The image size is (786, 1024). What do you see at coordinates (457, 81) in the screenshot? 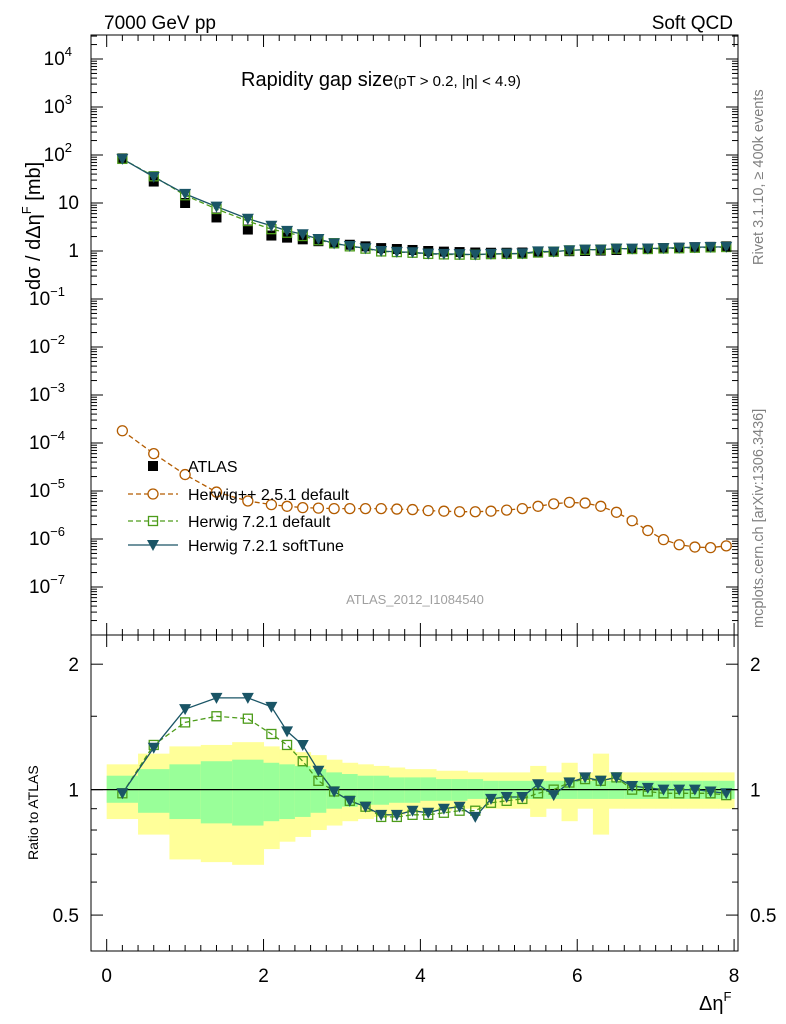
I see `plot-title-suffix: (pT > 0.2, |η| < 4.9)` at bounding box center [457, 81].